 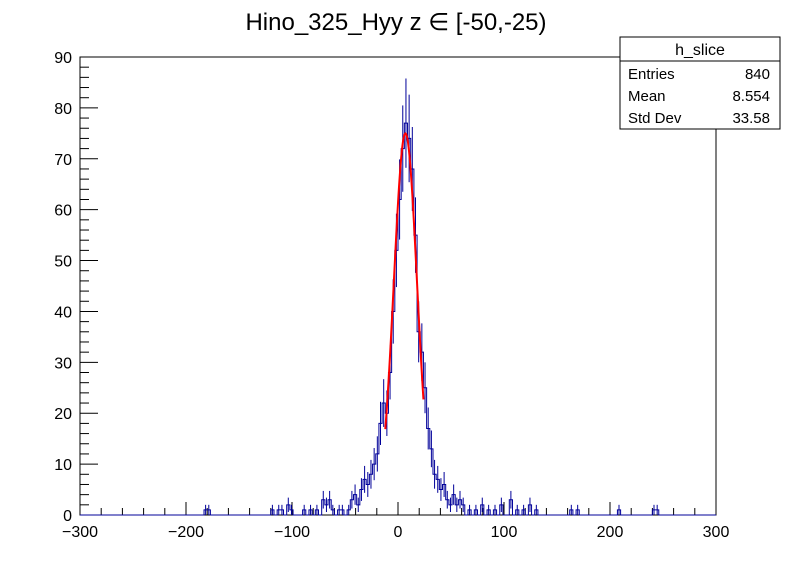 I want to click on y-tick-label: 10, so click(x=63, y=465).